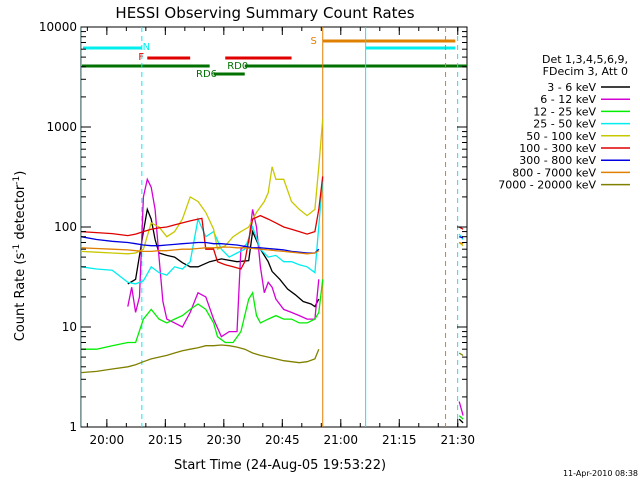 The width and height of the screenshot is (640, 480). What do you see at coordinates (561, 136) in the screenshot?
I see `legend-label-4: 50 - 100 keV` at bounding box center [561, 136].